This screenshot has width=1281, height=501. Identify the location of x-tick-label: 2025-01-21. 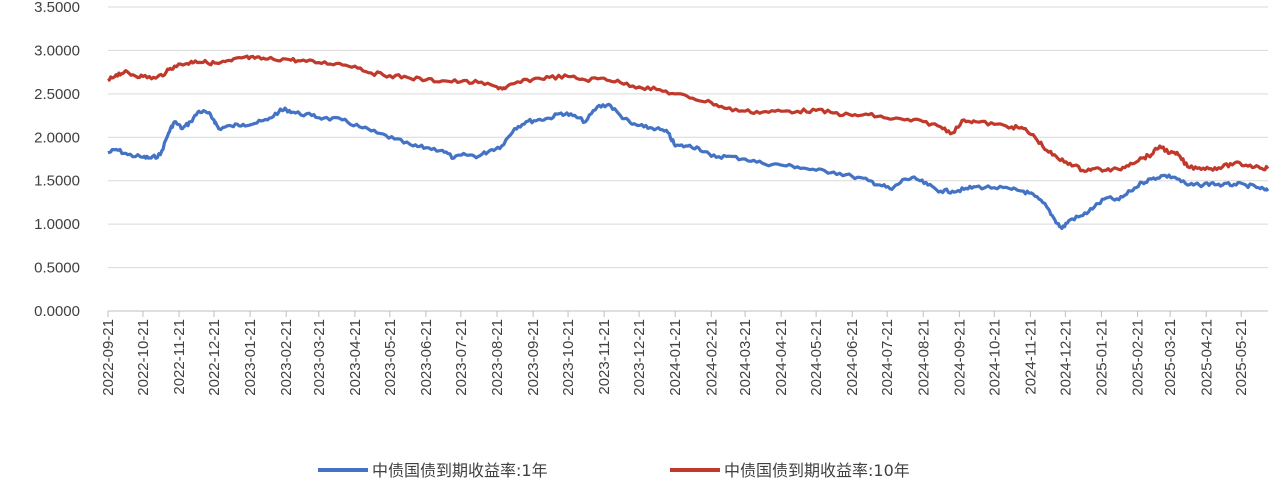
(1101, 357).